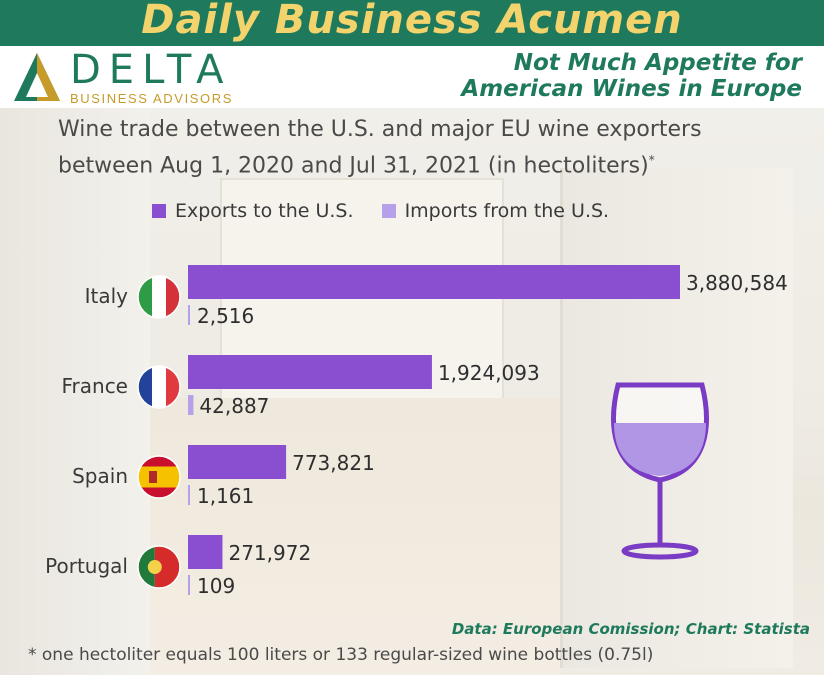  What do you see at coordinates (234, 406) in the screenshot?
I see `label-imports: 42,887` at bounding box center [234, 406].